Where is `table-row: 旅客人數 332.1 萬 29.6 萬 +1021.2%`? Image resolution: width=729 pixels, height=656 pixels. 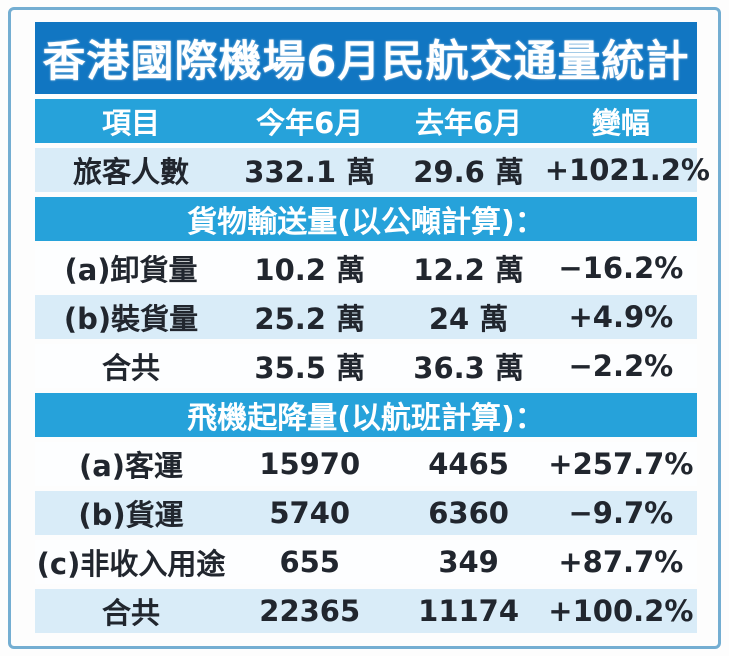 table-row: 旅客人數 332.1 萬 29.6 萬 +1021.2% is located at coordinates (372, 170).